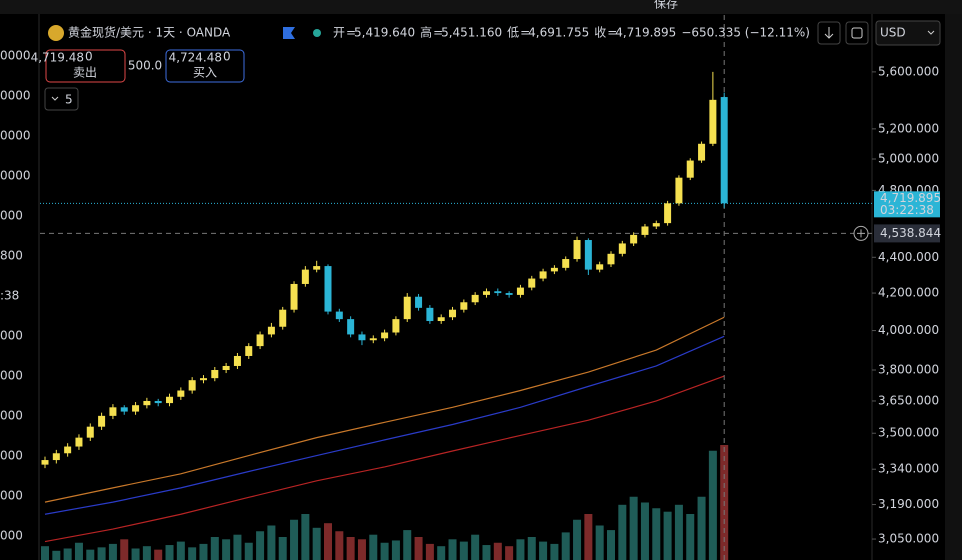 The height and width of the screenshot is (560, 962). What do you see at coordinates (910, 198) in the screenshot?
I see `last-price-label: 4,719.895` at bounding box center [910, 198].